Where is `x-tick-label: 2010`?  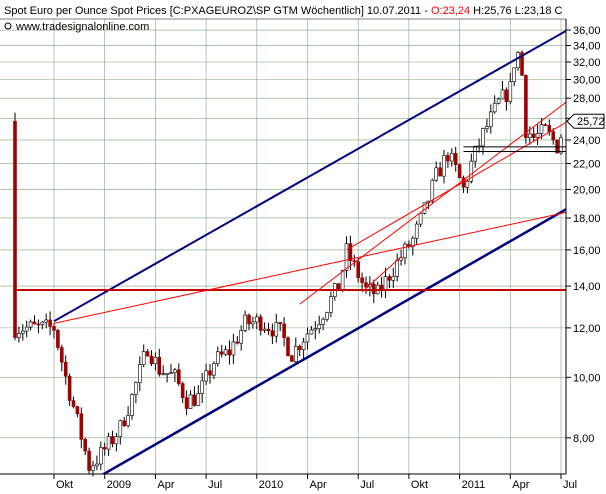 x-tick-label: 2010 is located at coordinates (271, 485).